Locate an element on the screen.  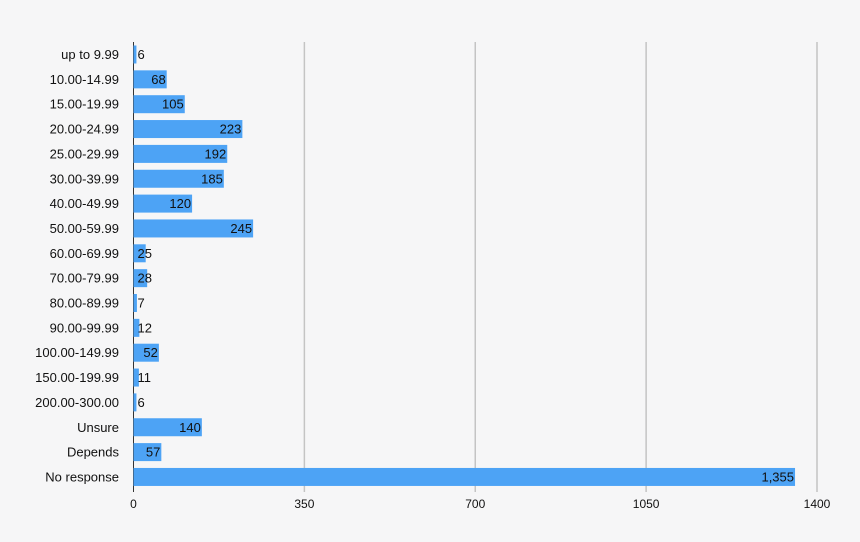
data-label: 140 is located at coordinates (190, 427).